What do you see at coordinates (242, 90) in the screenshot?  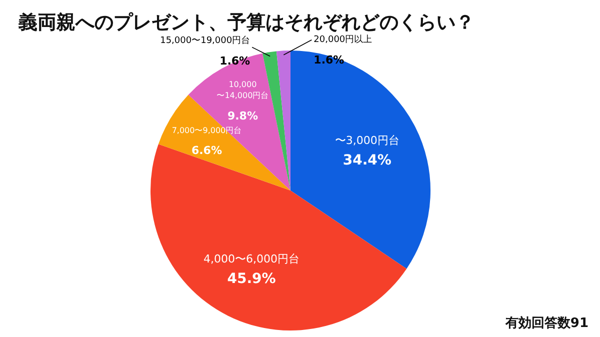 I see `slice-label: 10,000 〜14,000円台` at bounding box center [242, 90].